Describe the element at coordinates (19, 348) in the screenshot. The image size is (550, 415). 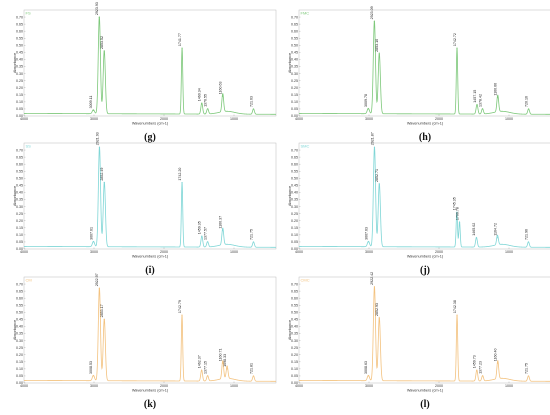
I see `y-tick-label: 0.25` at that location.